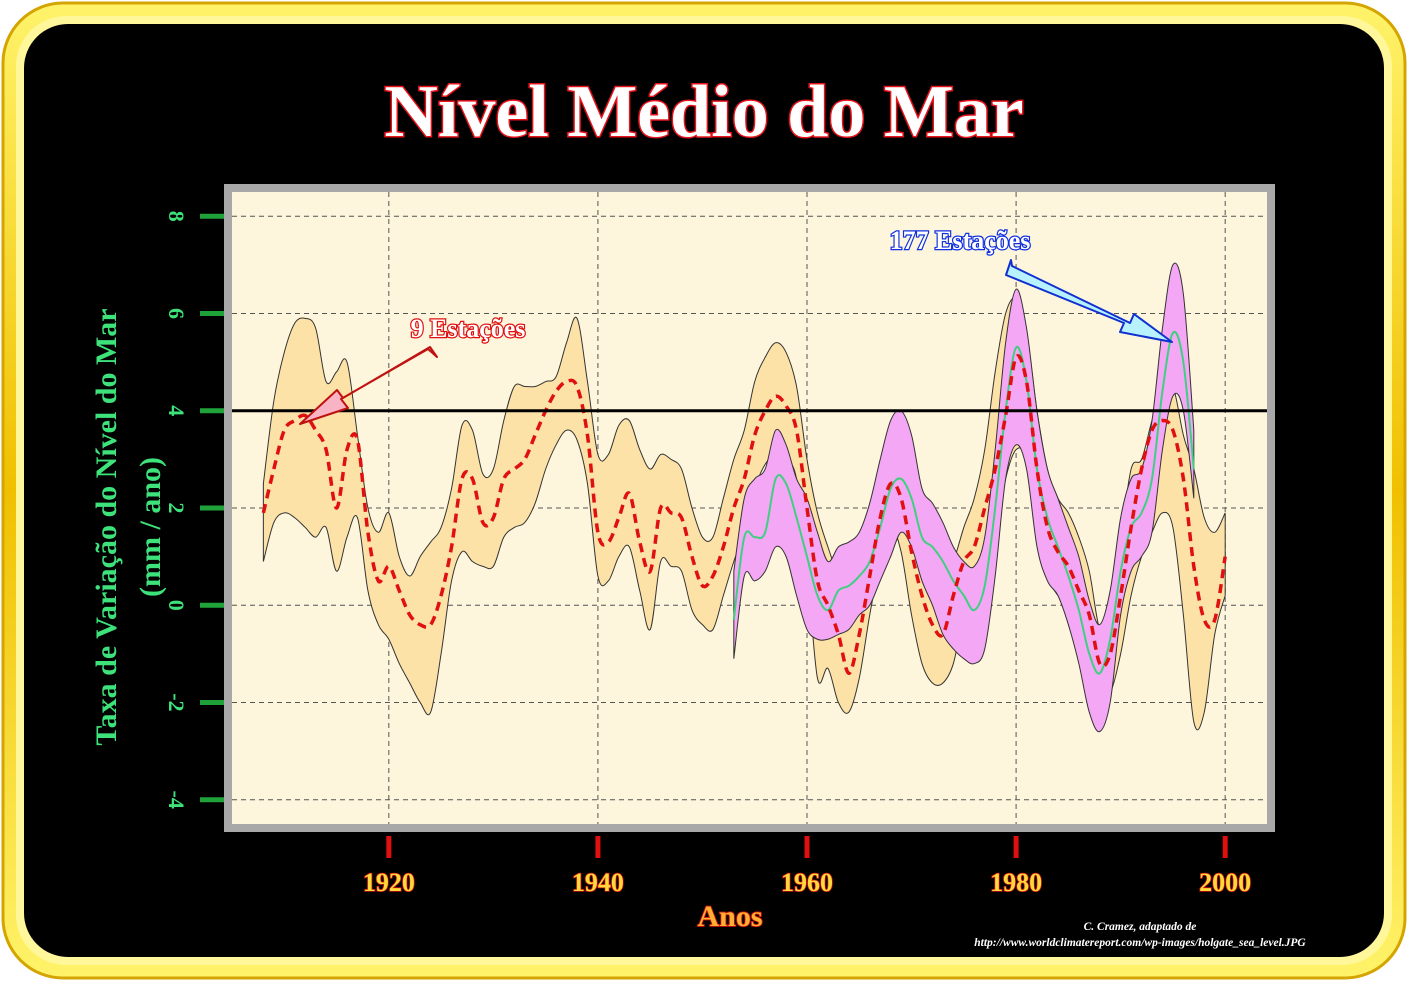  What do you see at coordinates (963, 502) in the screenshot?
I see `series-line-177-estacoes` at bounding box center [963, 502].